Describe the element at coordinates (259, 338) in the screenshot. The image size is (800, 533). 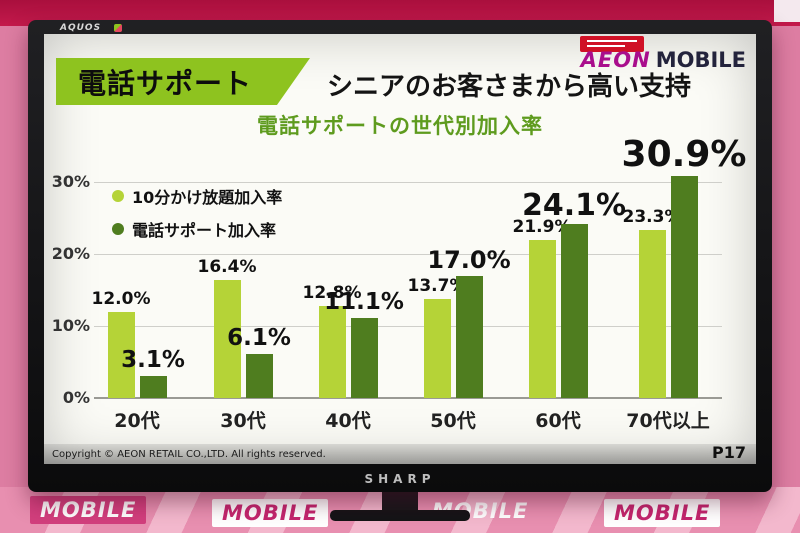
I see `value-label: 6.1%` at that location.